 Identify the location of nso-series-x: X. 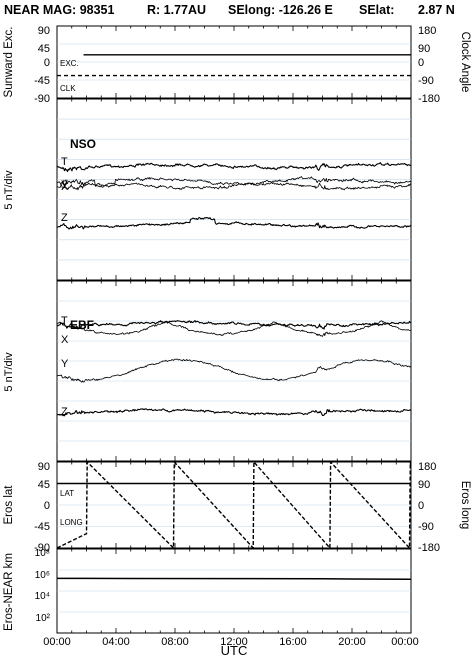
(65, 187).